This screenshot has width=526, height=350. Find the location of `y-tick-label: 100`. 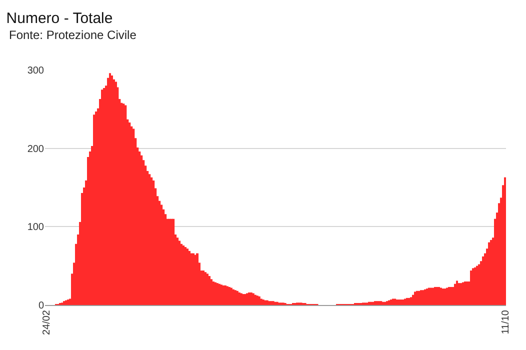

y-tick-label: 100 is located at coordinates (35, 228).